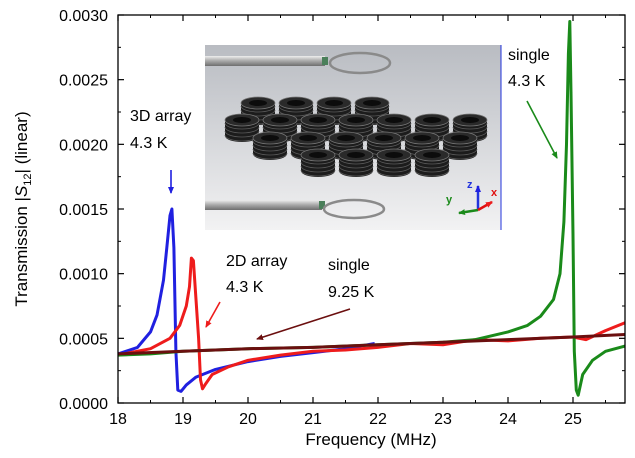 Image resolution: width=635 pixels, height=458 pixels. Describe the element at coordinates (83, 145) in the screenshot. I see `y-tick-label: 0.0020` at that location.